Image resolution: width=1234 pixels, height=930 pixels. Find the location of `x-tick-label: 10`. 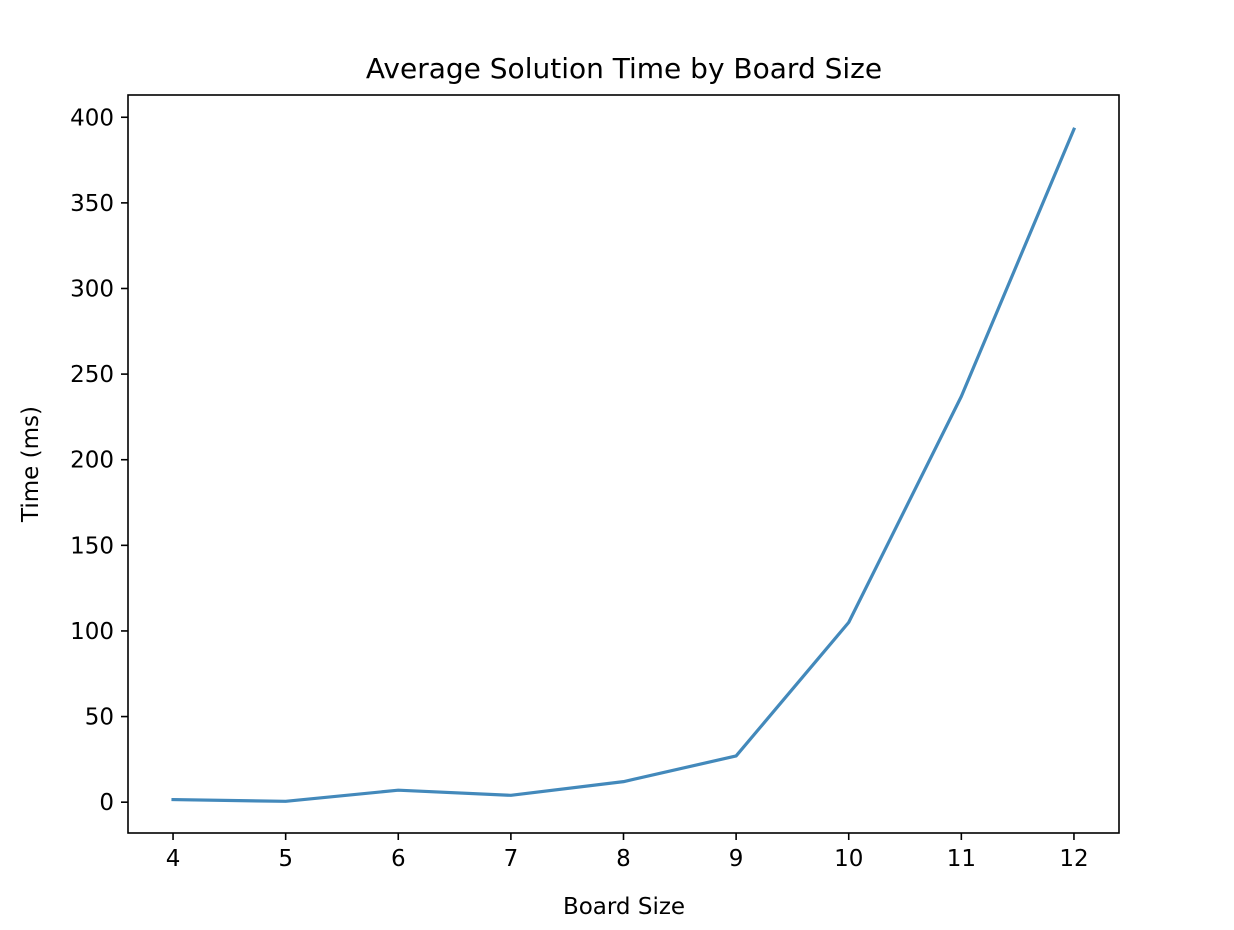

x-tick-label: 10 is located at coordinates (848, 859).